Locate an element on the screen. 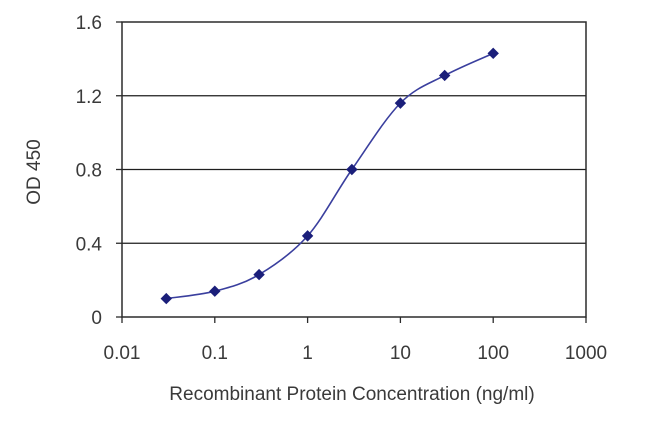 This screenshot has height=434, width=650. y-tick-label-1: 0.4 is located at coordinates (89, 244).